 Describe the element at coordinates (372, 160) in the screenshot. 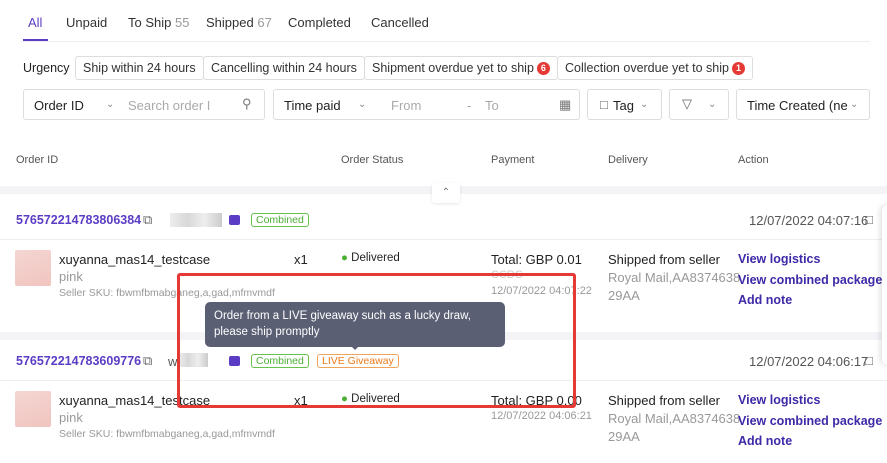

I see `col-order-status: Order Status` at that location.